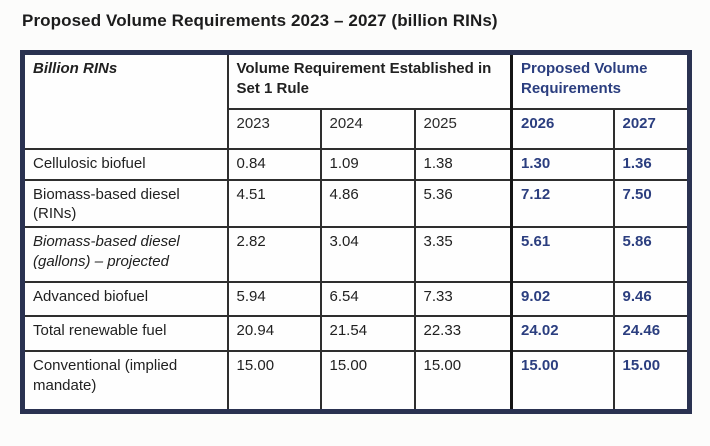 Image resolution: width=710 pixels, height=446 pixels. Describe the element at coordinates (274, 334) in the screenshot. I see `value-cell: 20.94` at that location.